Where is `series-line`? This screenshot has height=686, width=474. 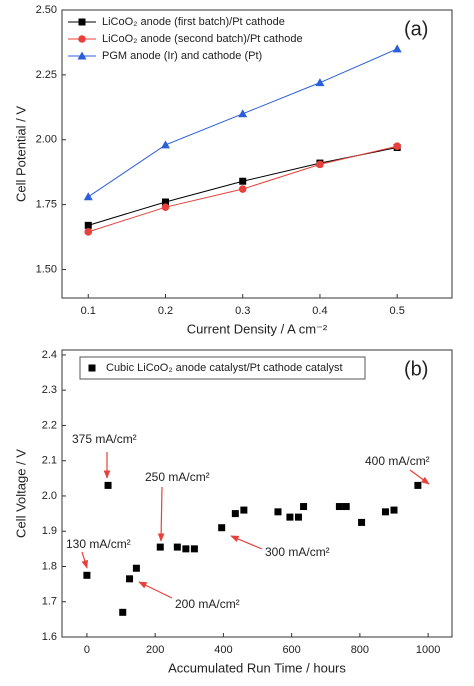
series-line is located at coordinates (242, 123).